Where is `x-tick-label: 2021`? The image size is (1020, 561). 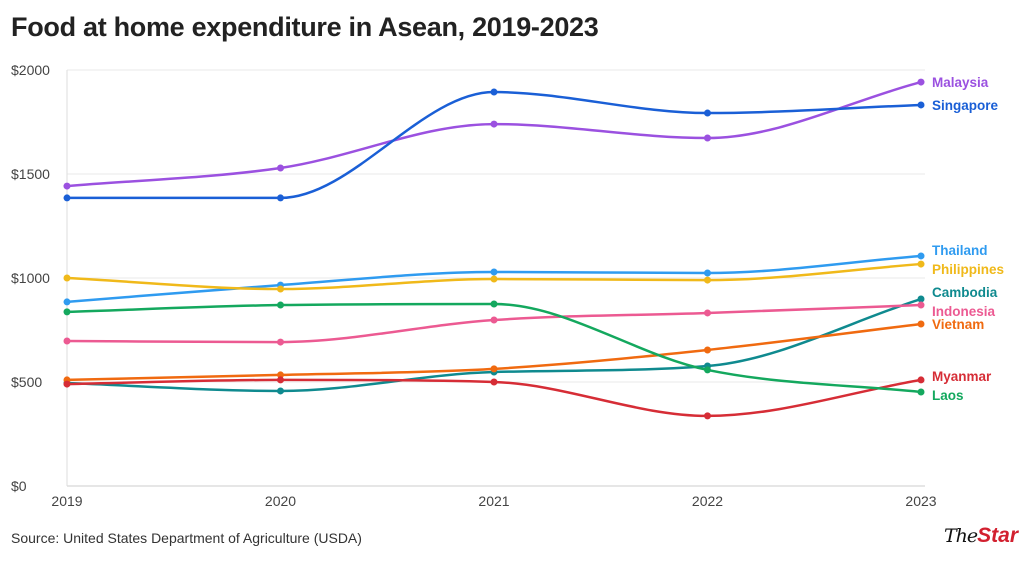 x-tick-label: 2021 is located at coordinates (493, 501).